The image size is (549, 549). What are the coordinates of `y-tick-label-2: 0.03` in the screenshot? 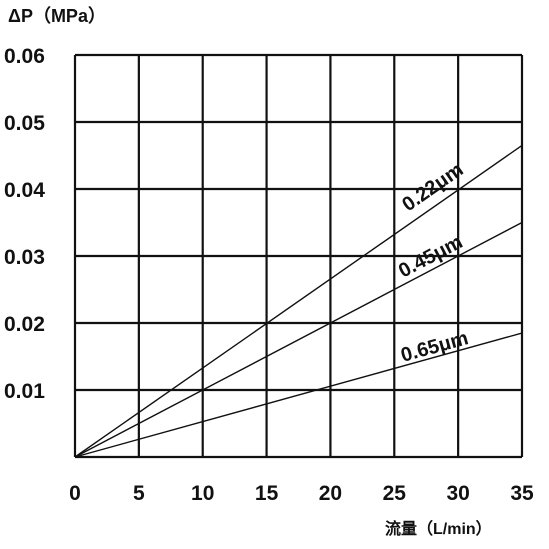 It's located at (24, 257).